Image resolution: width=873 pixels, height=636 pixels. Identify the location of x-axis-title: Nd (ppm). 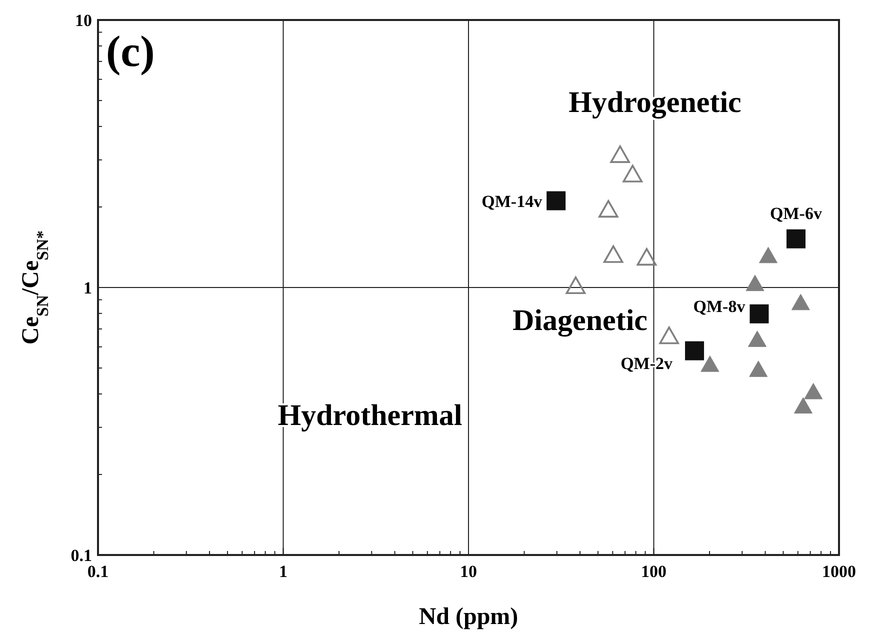
(468, 617).